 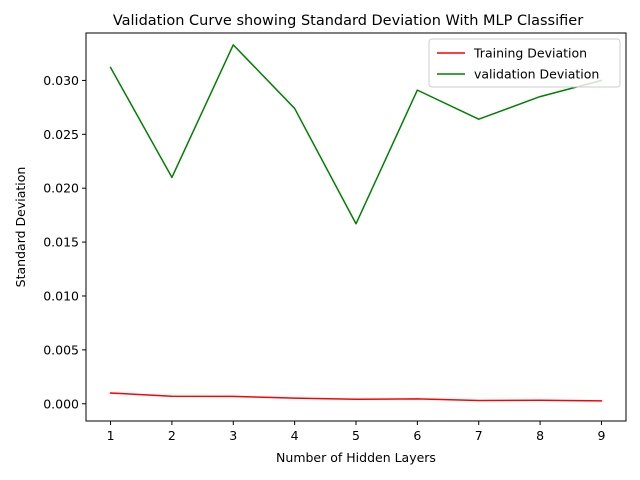 I want to click on y-tick-label: 0.010, so click(x=61, y=295).